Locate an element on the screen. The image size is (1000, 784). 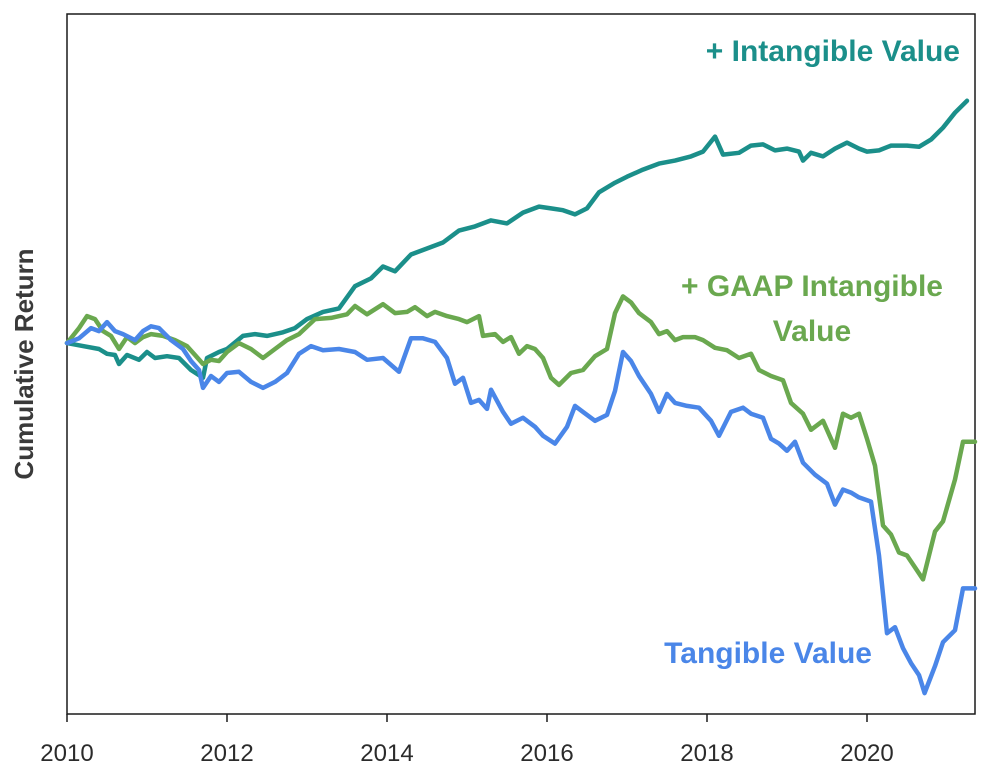
x-tick-label: 2012 is located at coordinates (226, 753).